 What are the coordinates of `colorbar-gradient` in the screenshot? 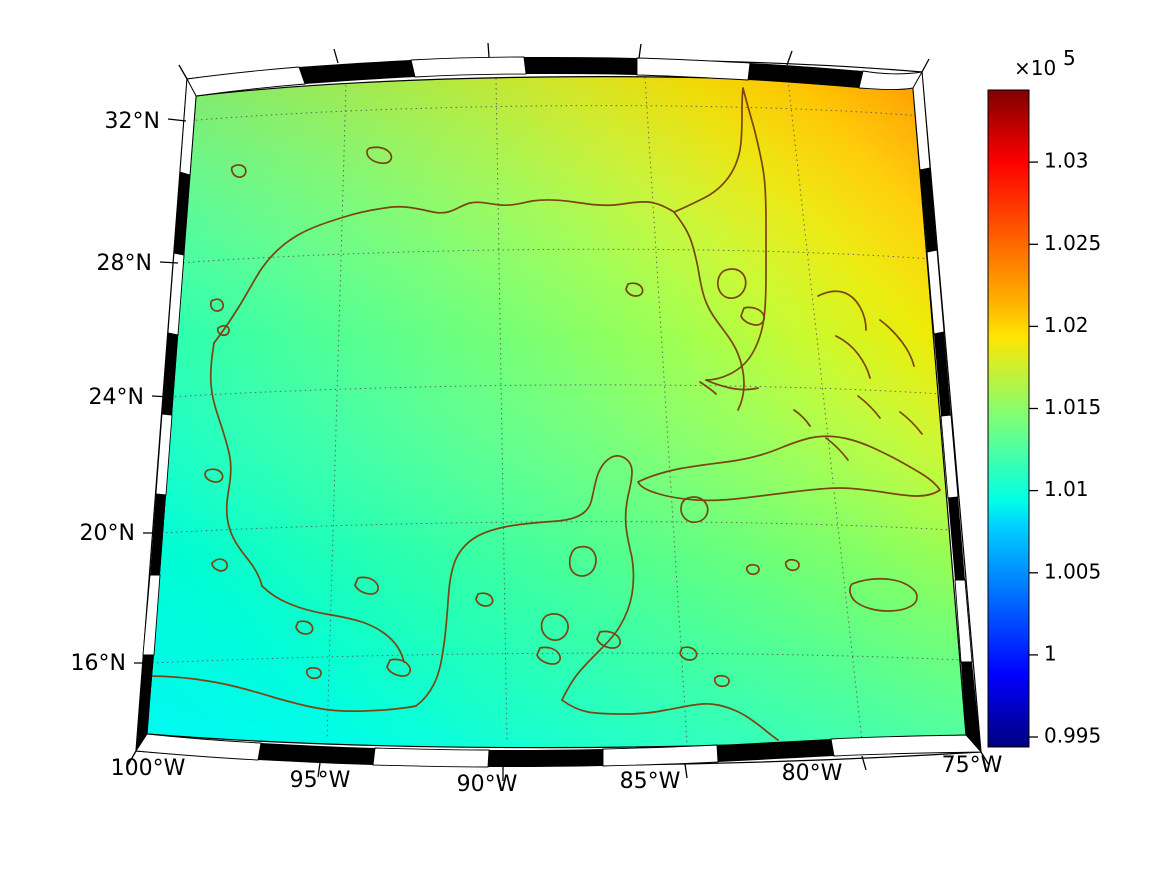 It's located at (1008, 418).